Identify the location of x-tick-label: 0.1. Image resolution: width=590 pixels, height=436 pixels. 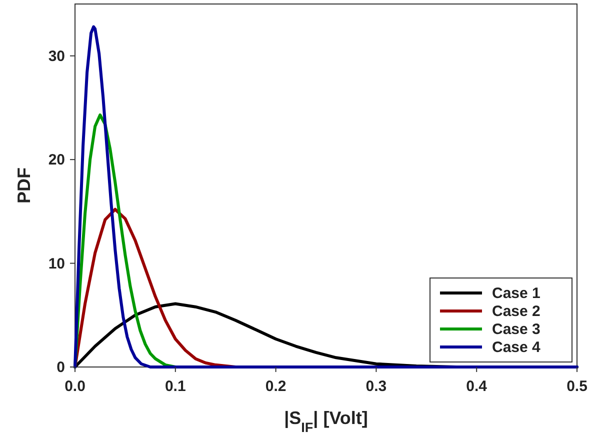
(175, 386).